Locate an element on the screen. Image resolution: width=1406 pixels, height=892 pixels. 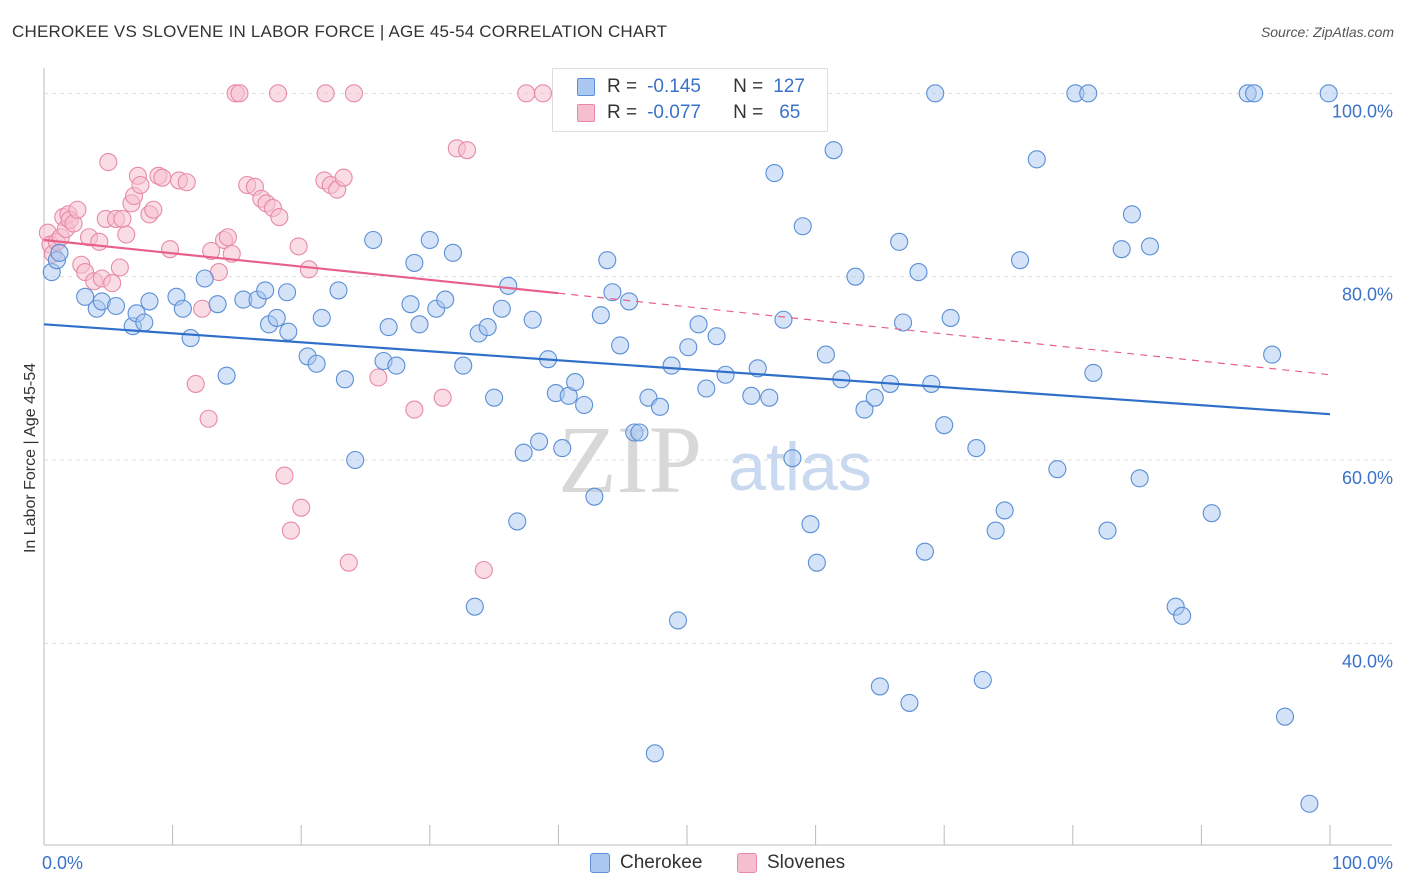
cherokee-legend-label: Cherokee is located at coordinates (661, 862).